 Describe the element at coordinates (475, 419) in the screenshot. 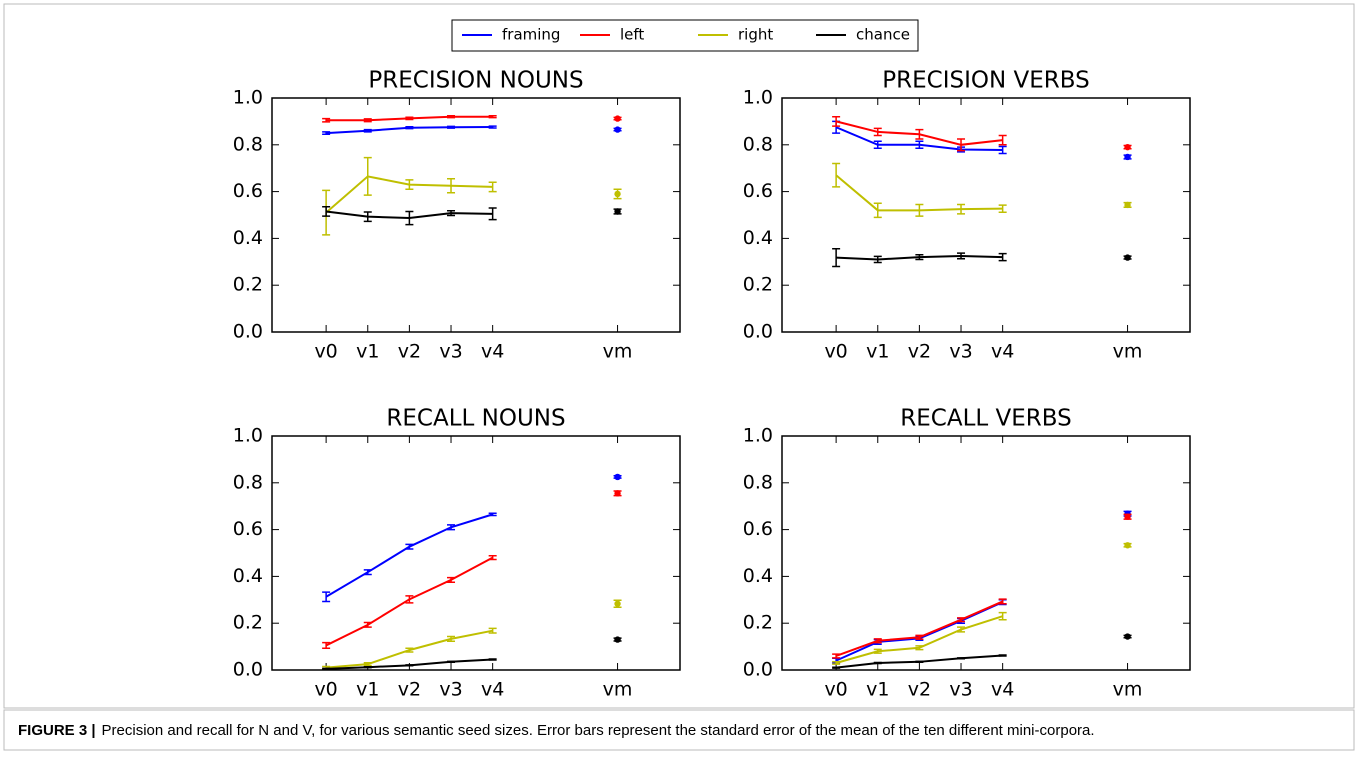

I see `chart-title: RECALL NOUNS` at that location.